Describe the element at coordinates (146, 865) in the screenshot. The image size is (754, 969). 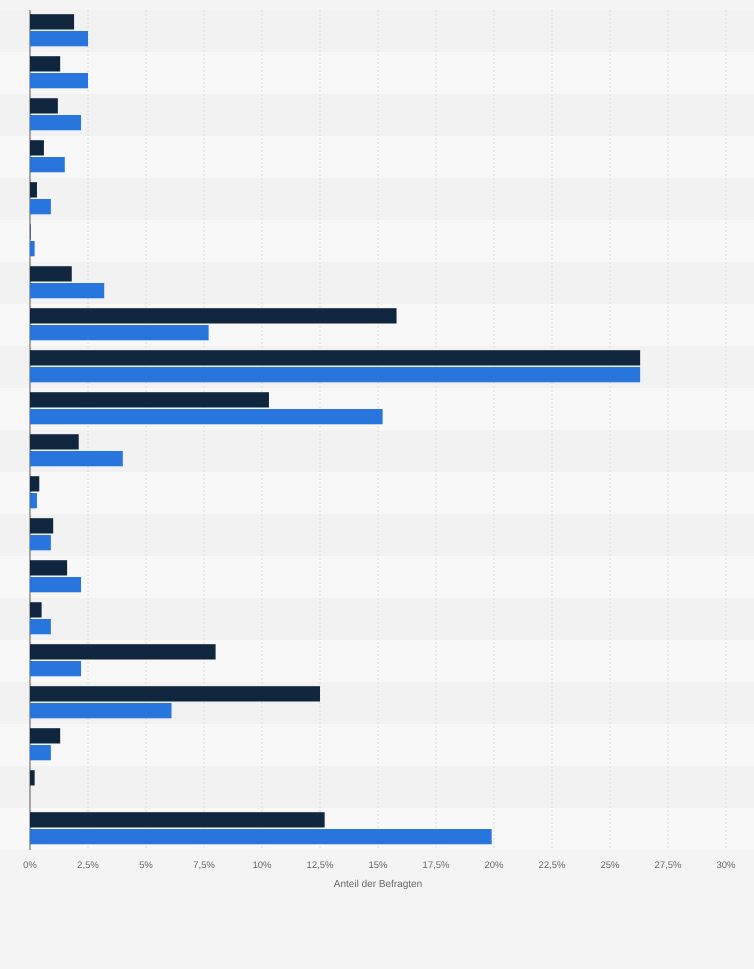
I see `x-tick-label: 5%` at that location.